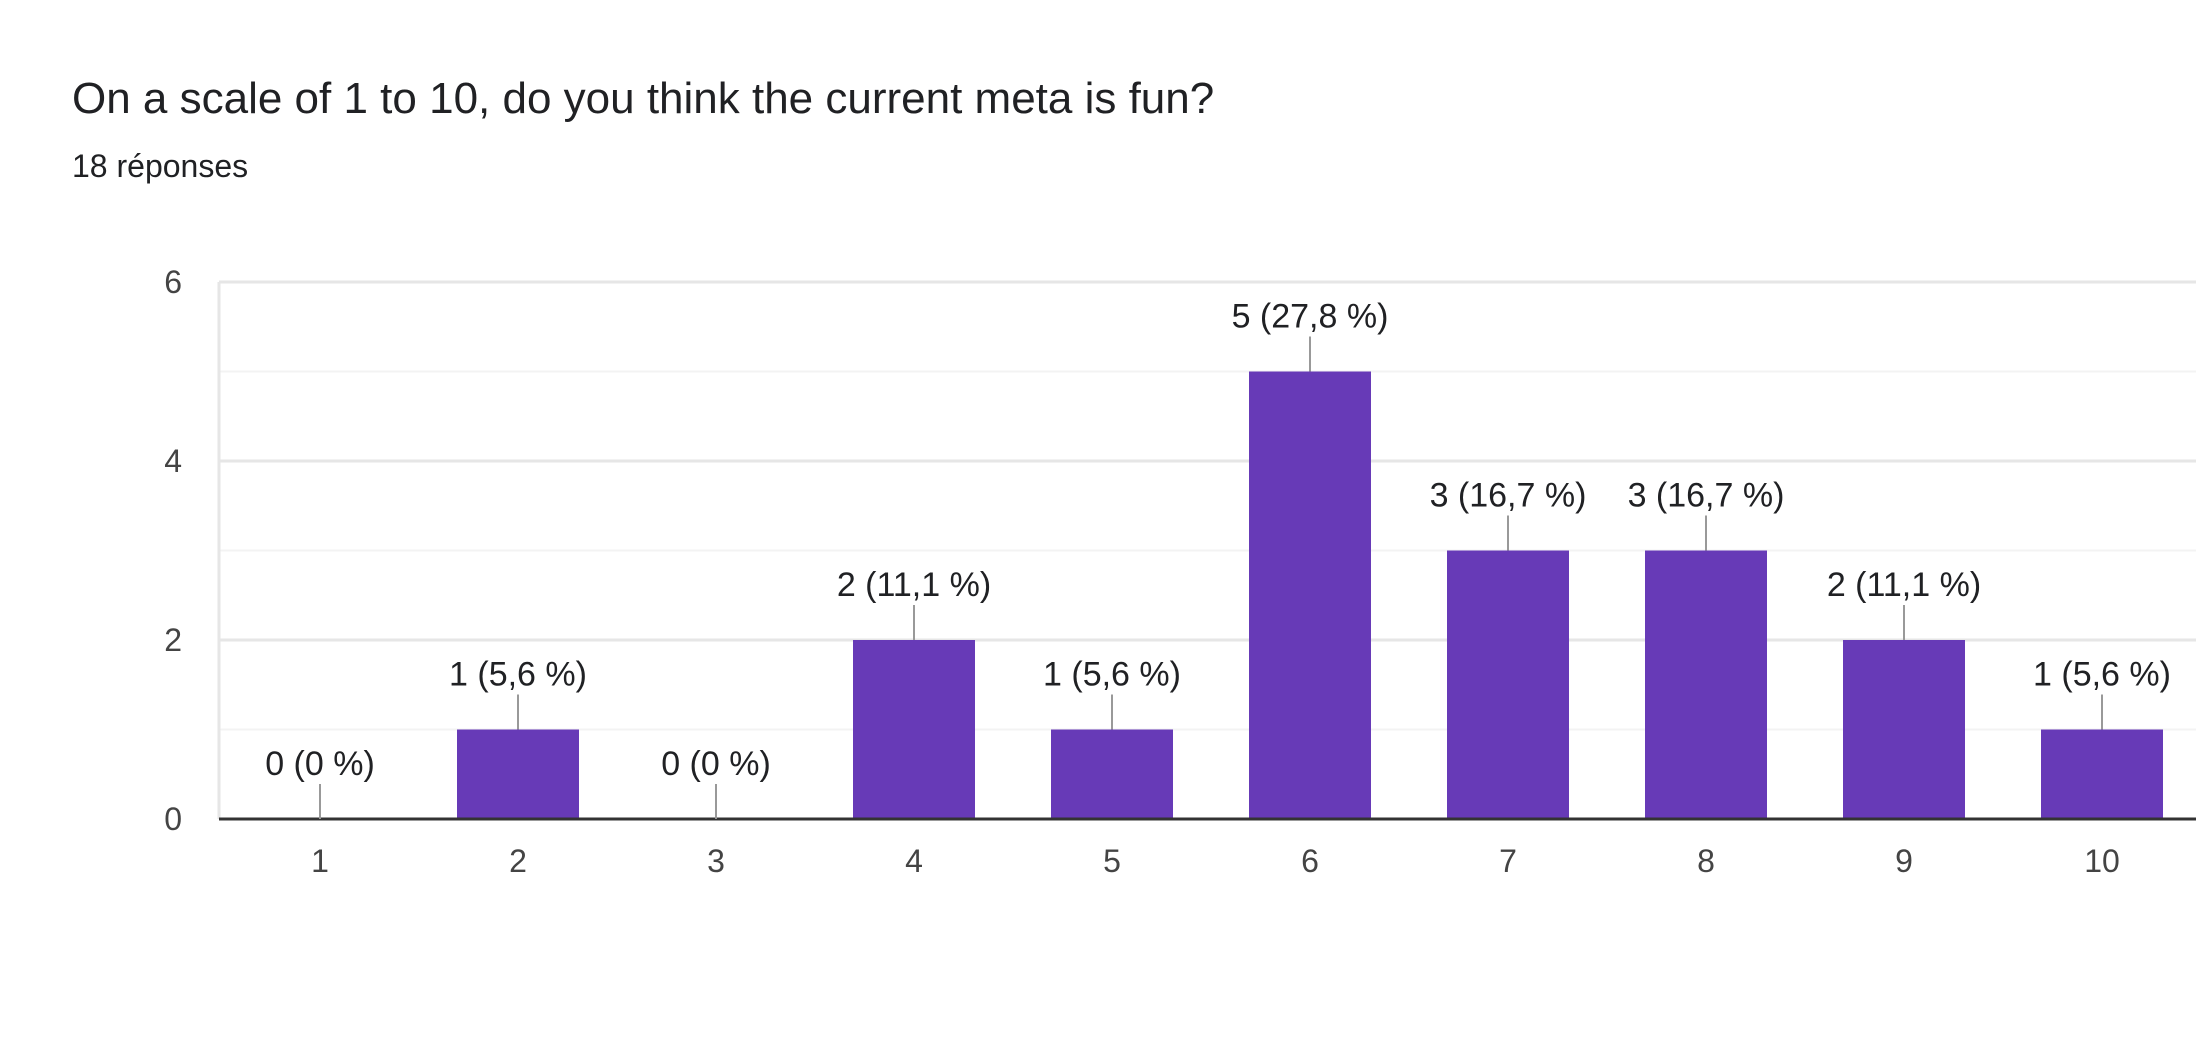  I want to click on y-tick-label: 6, so click(173, 282).